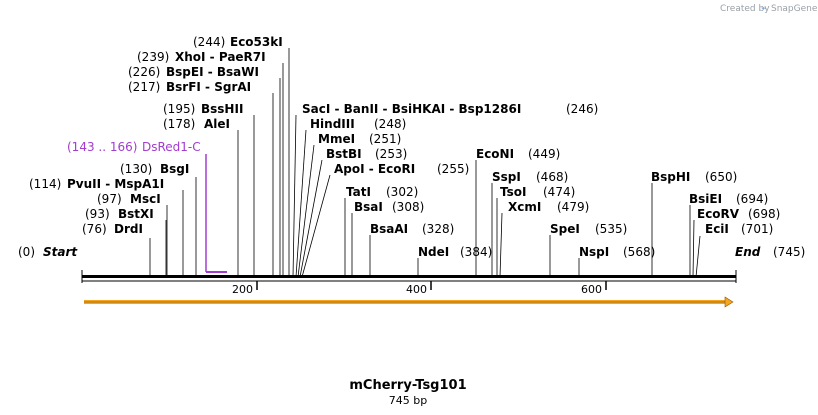 The height and width of the screenshot is (415, 818). Describe the element at coordinates (209, 42) in the screenshot. I see `site-pos: (244)` at that location.